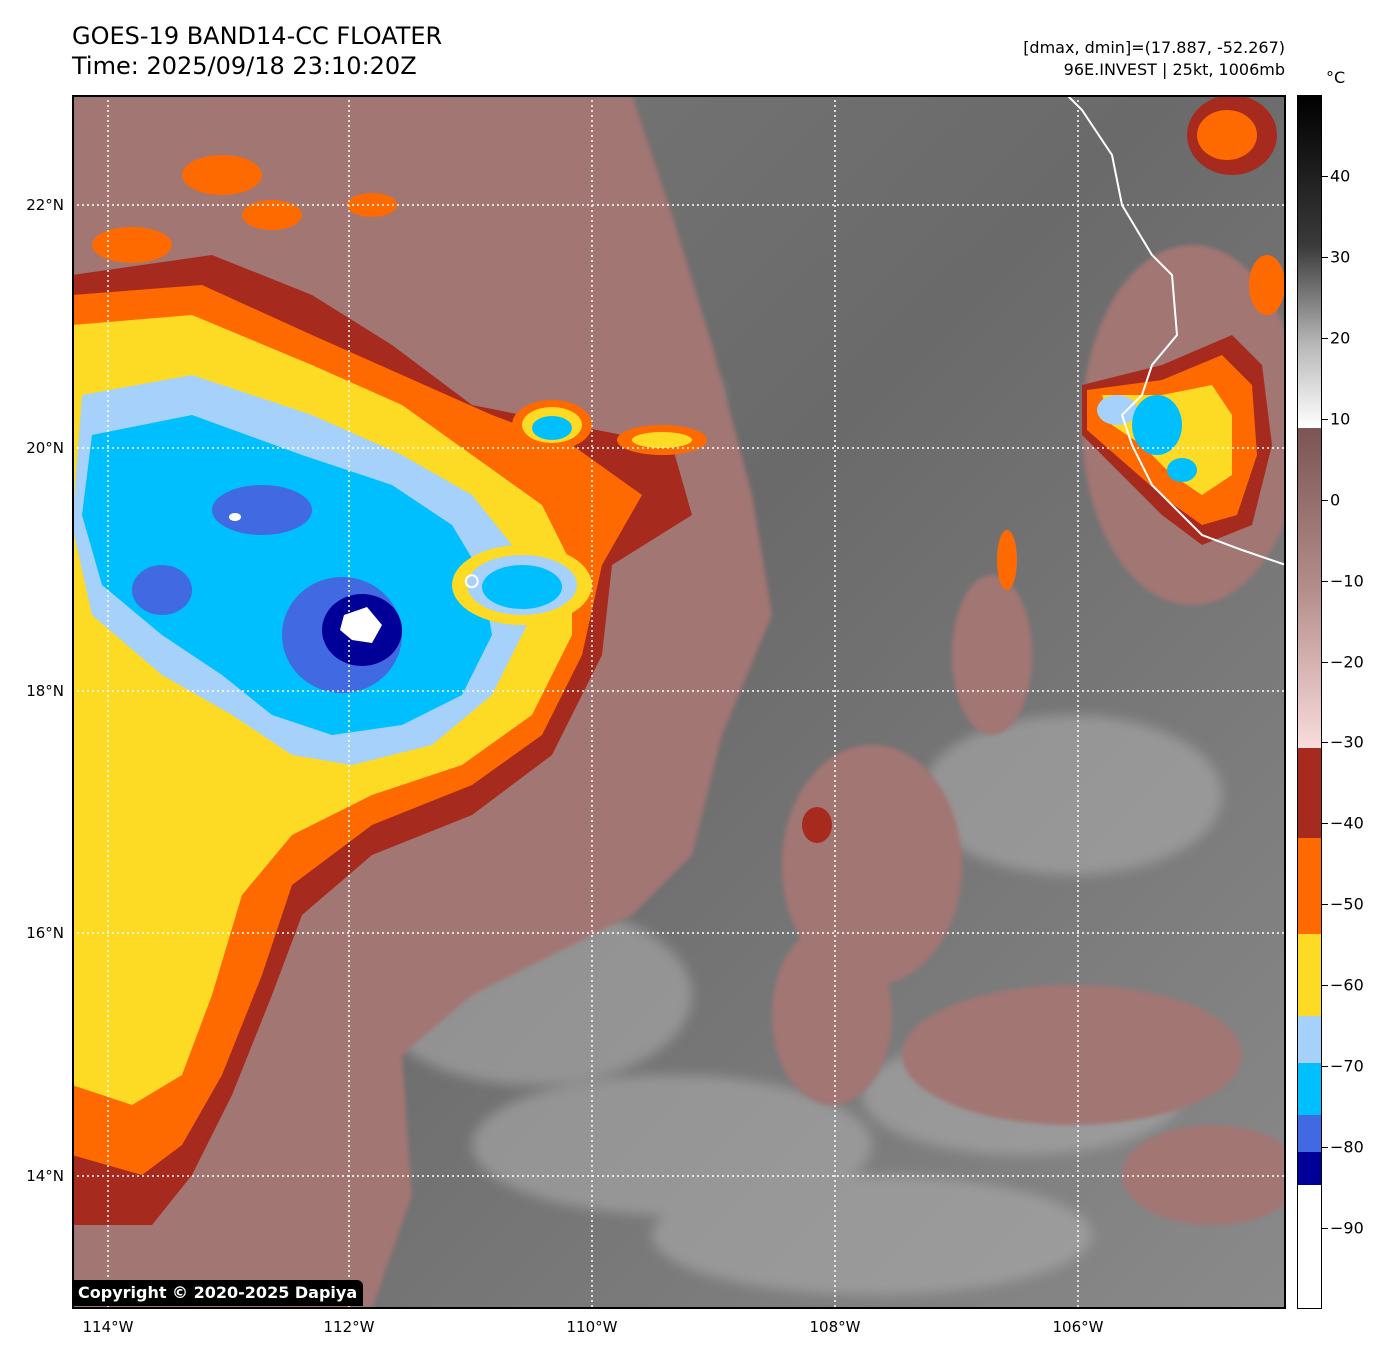 Image resolution: width=1390 pixels, height=1359 pixels. What do you see at coordinates (835, 1327) in the screenshot?
I see `lon-label-108w: 108°W` at bounding box center [835, 1327].